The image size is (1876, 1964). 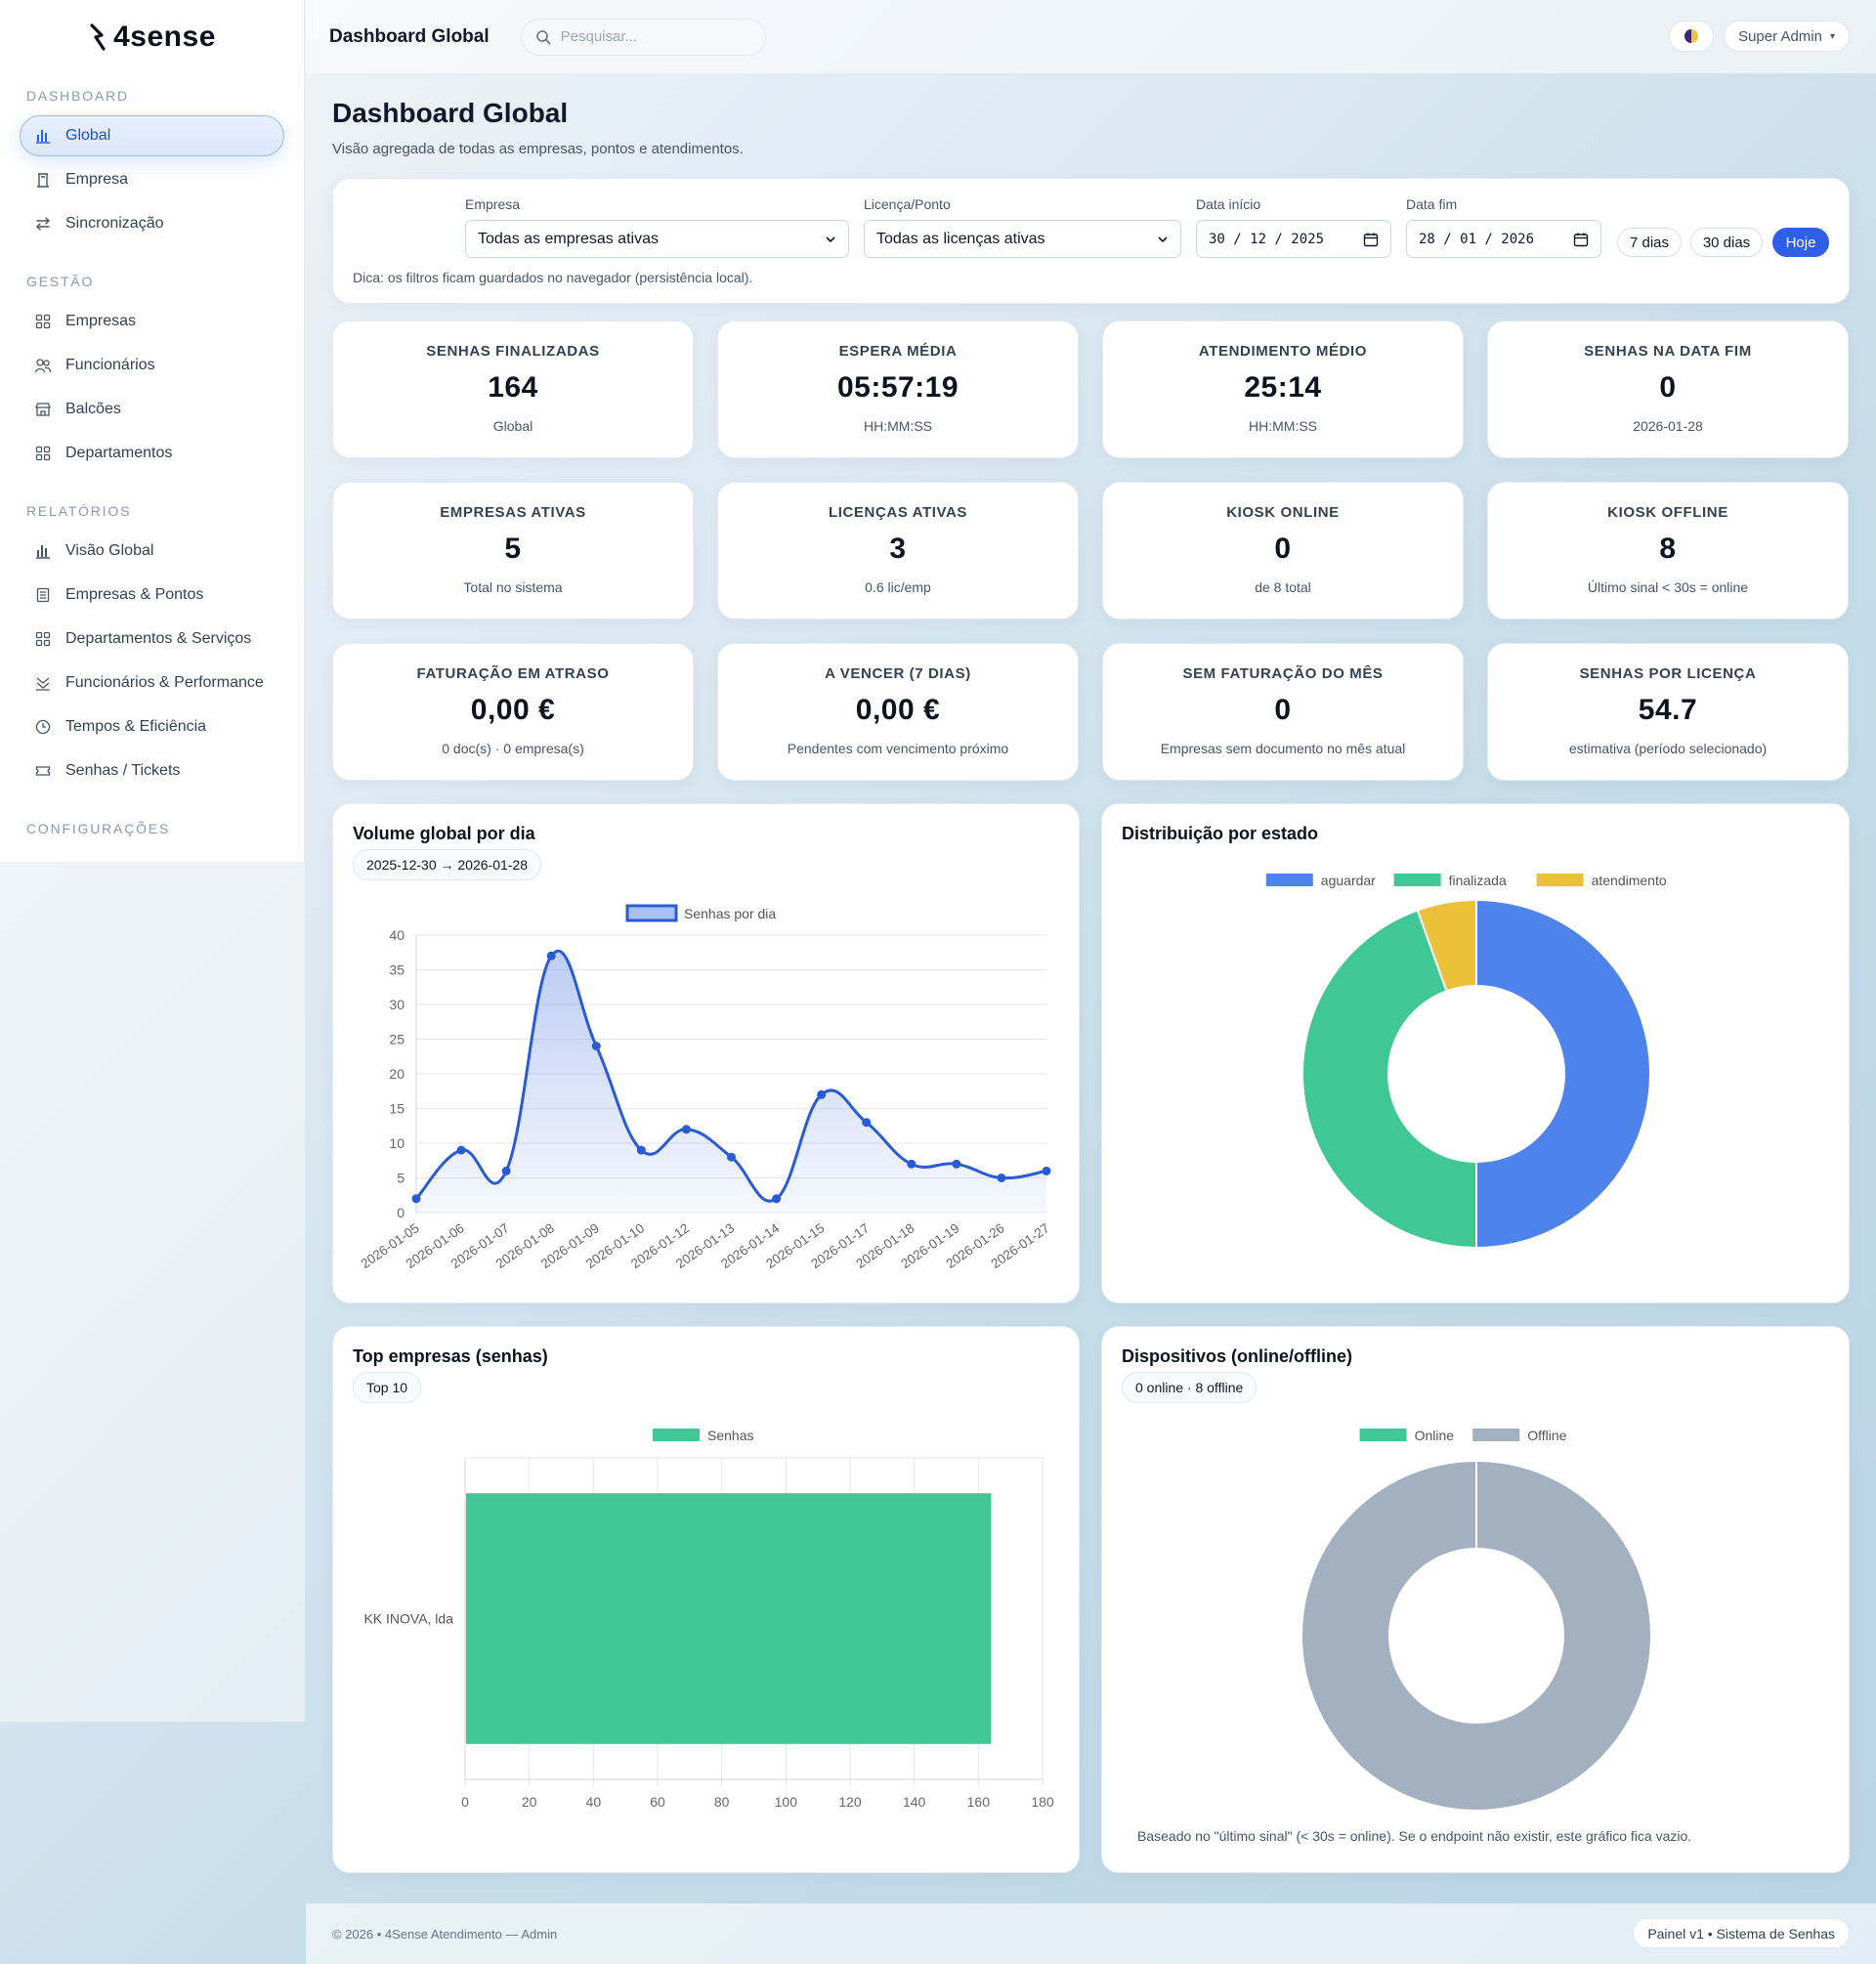 I want to click on data-inicio-label: Data início, so click(x=1228, y=204).